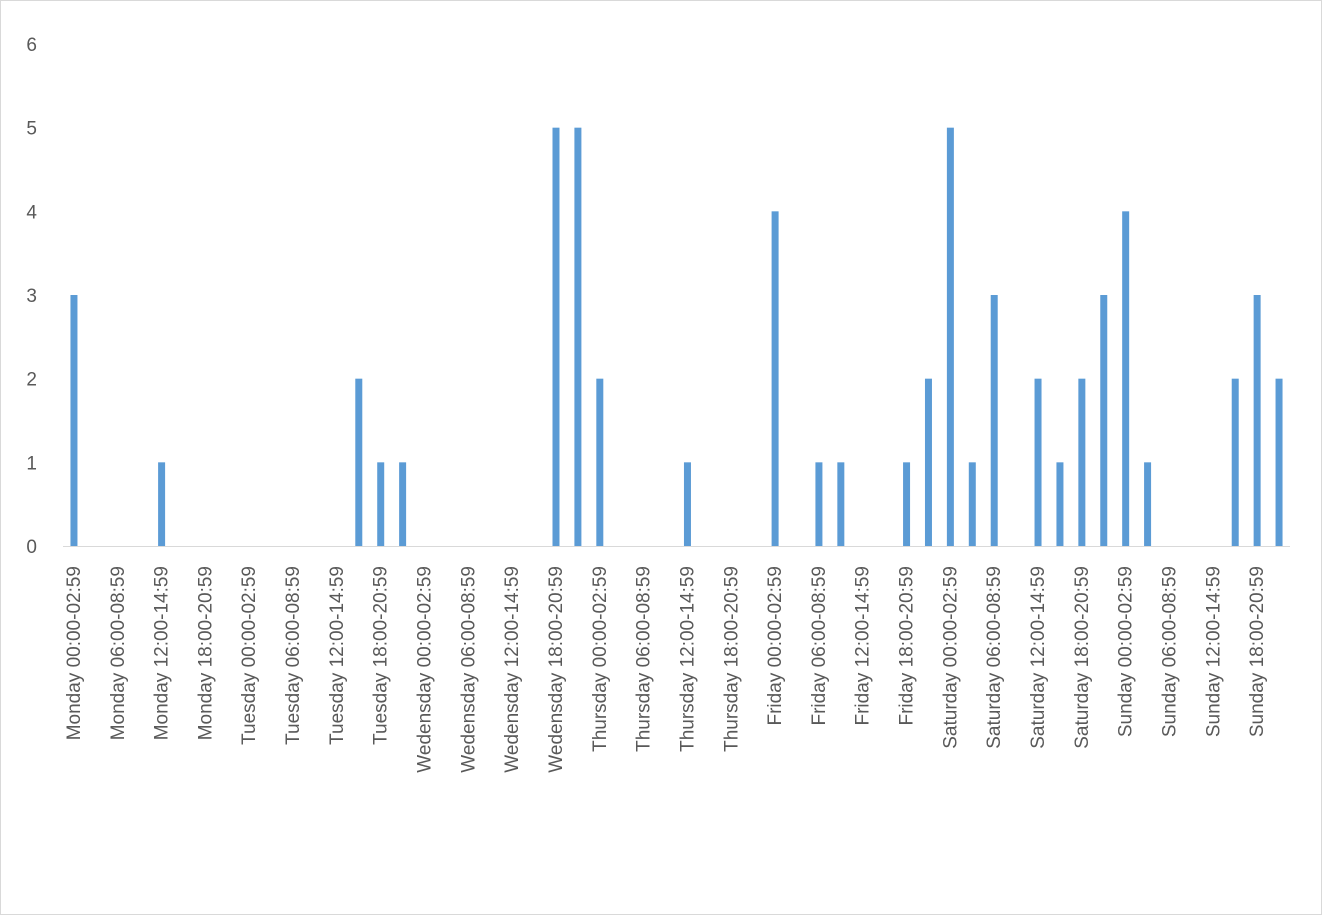  What do you see at coordinates (293, 655) in the screenshot?
I see `x-tick-label: Tuesday 06:00-08:59` at bounding box center [293, 655].